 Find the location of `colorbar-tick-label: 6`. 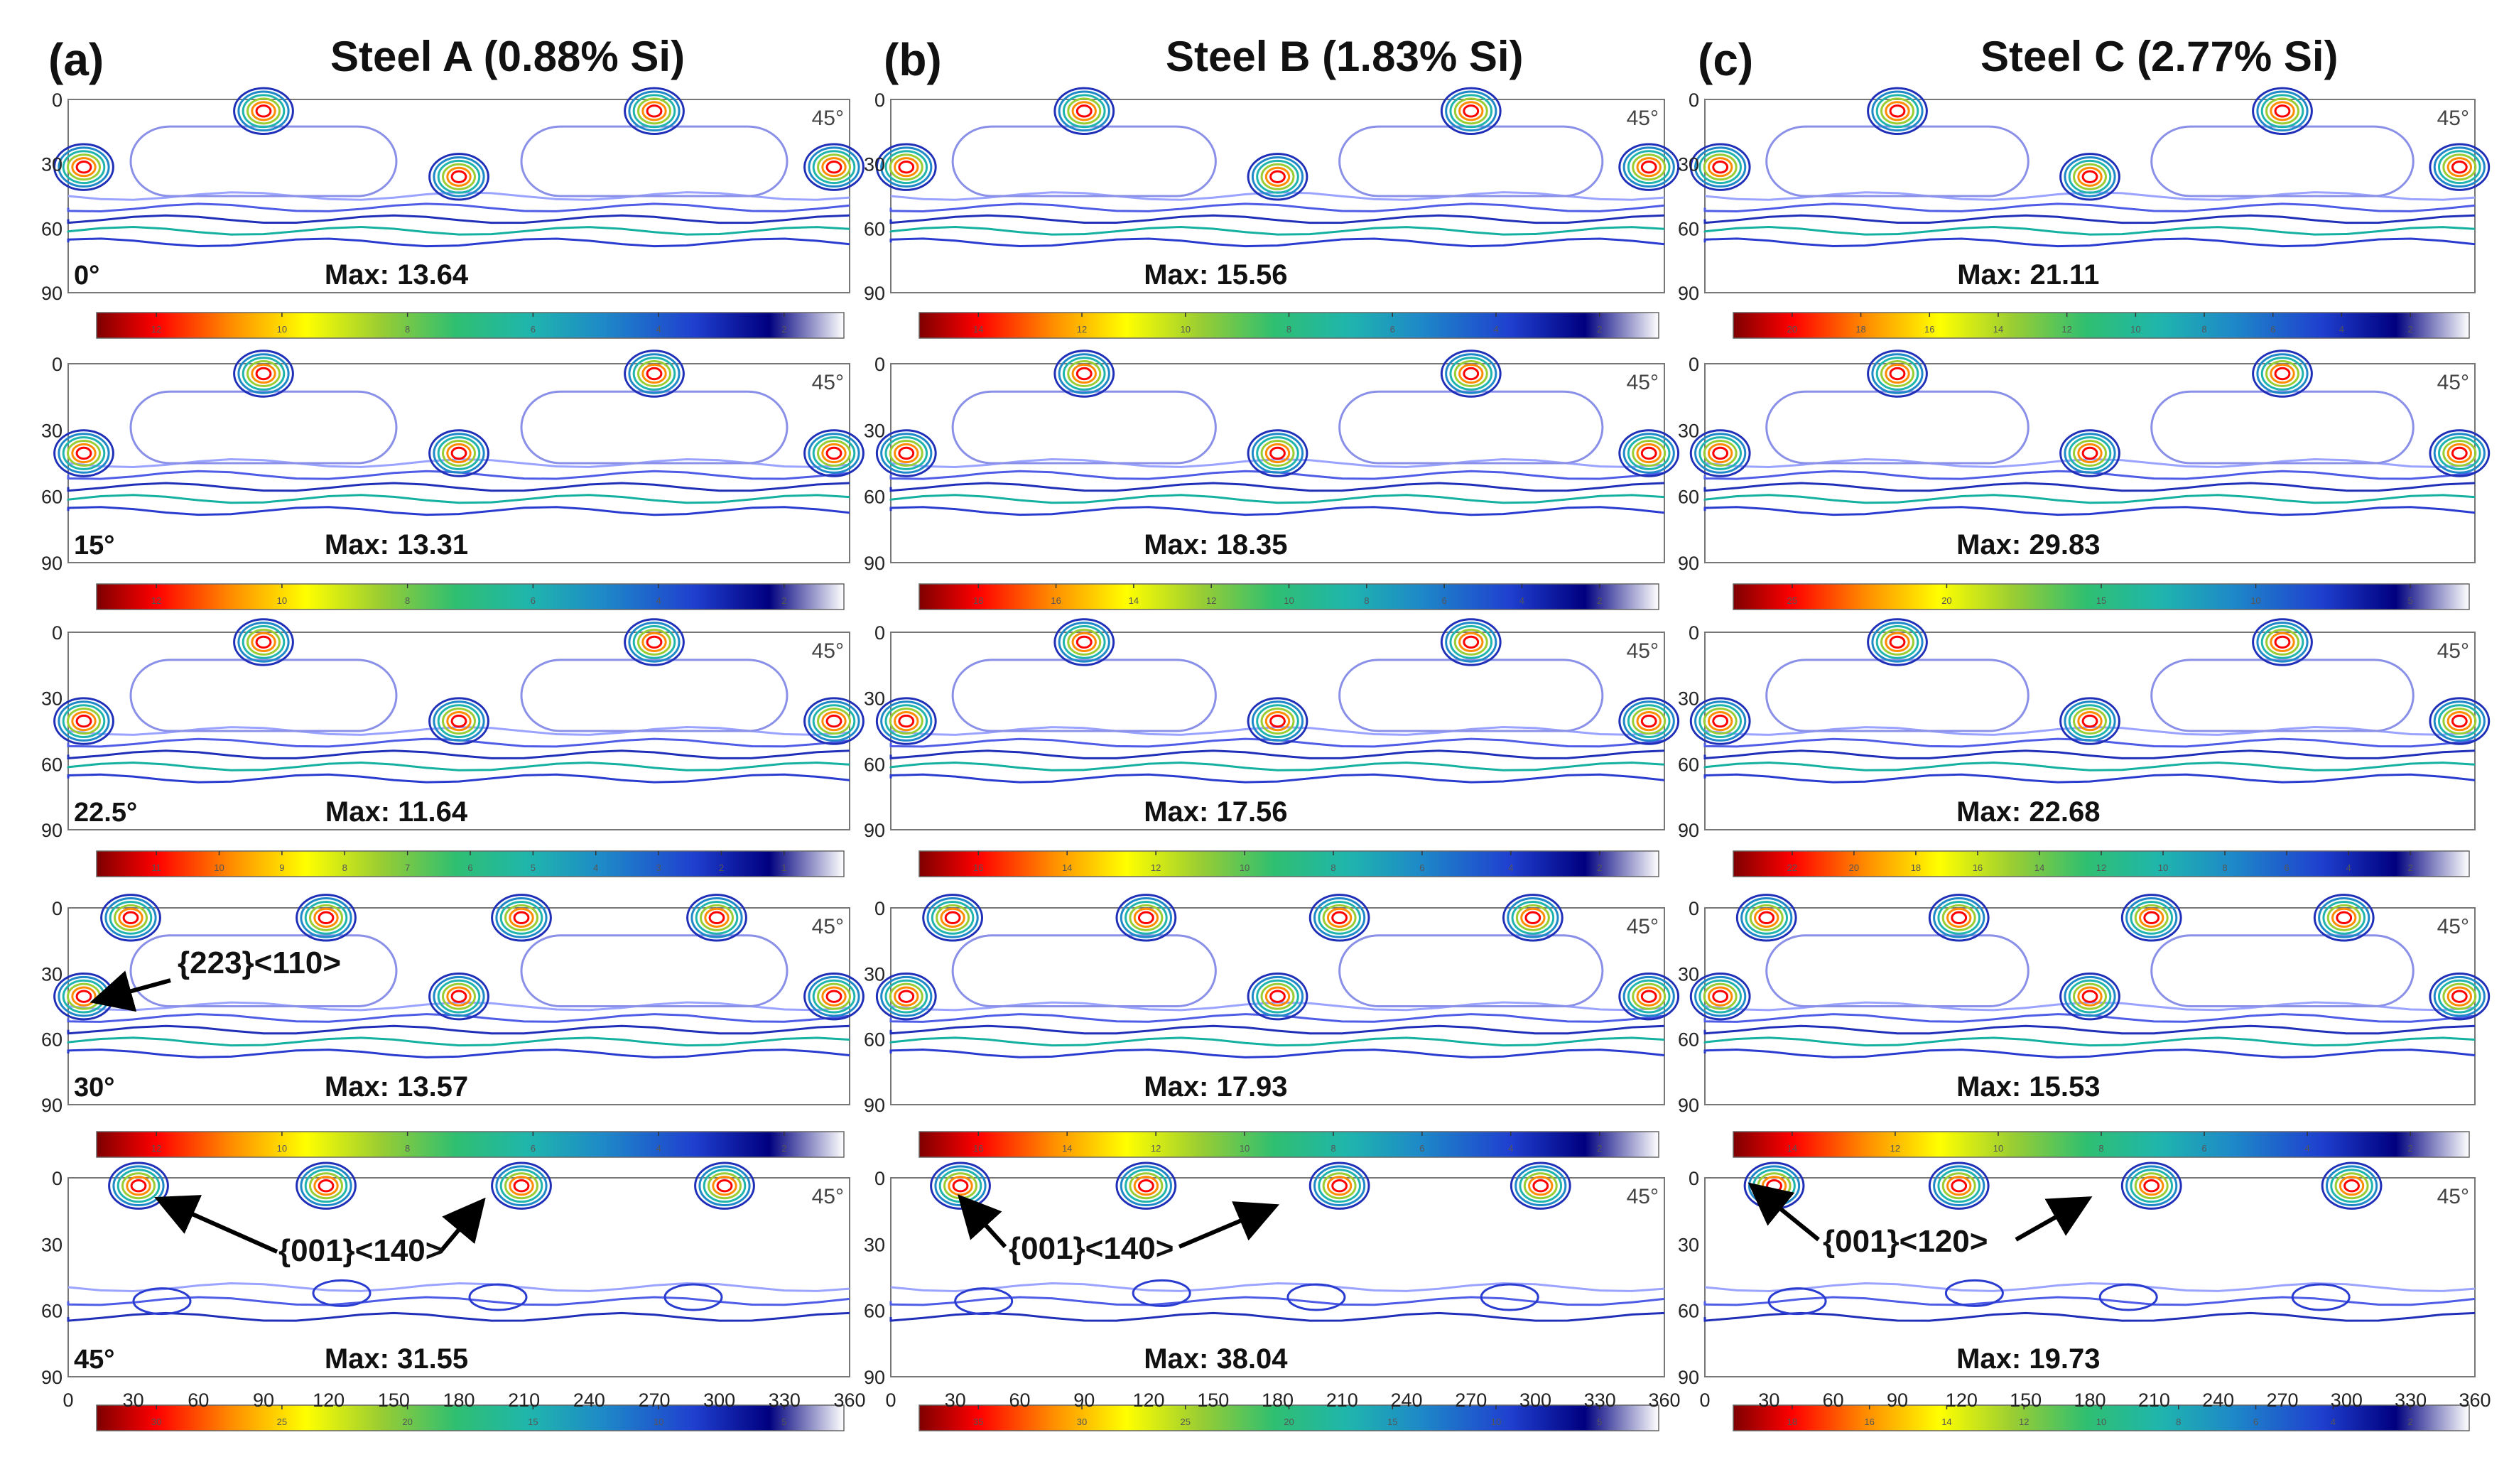

colorbar-tick-label: 6 is located at coordinates (2203, 1148).